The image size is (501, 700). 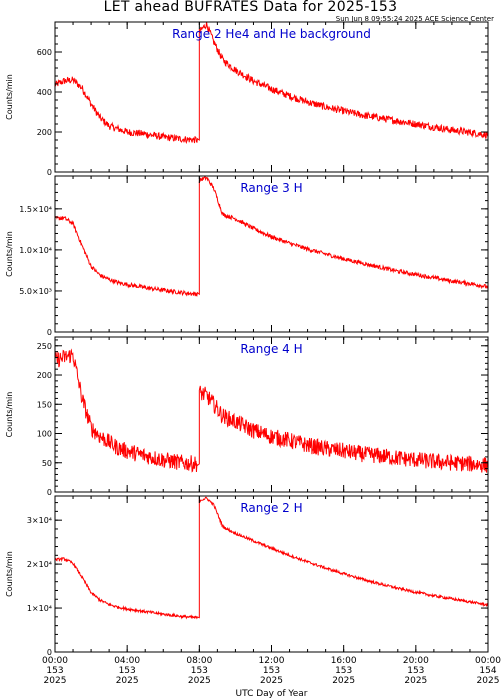 I want to click on y-tick-label: 150, so click(x=44, y=404).